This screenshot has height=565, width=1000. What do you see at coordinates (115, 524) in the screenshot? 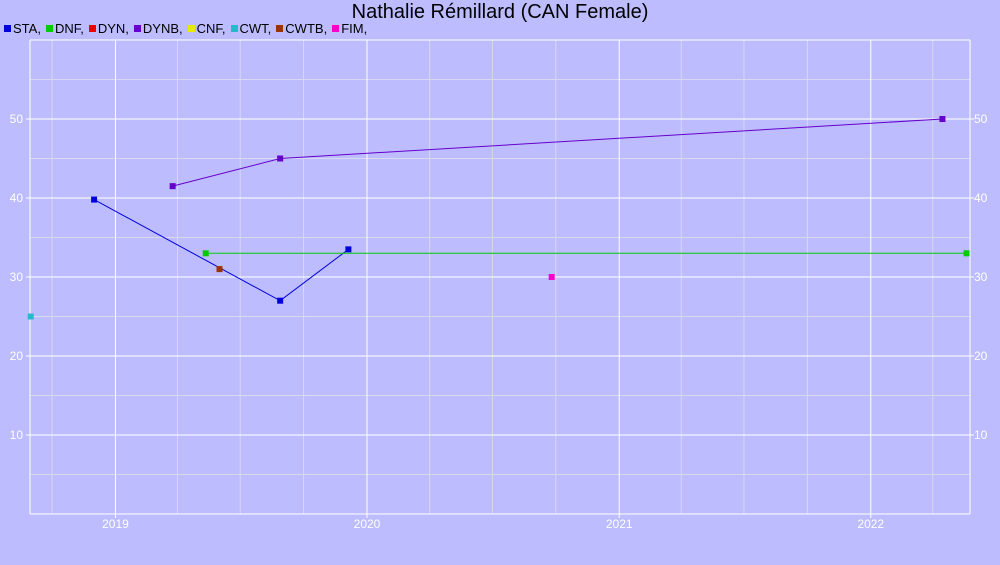
I see `x-tick-label: 2019` at bounding box center [115, 524].